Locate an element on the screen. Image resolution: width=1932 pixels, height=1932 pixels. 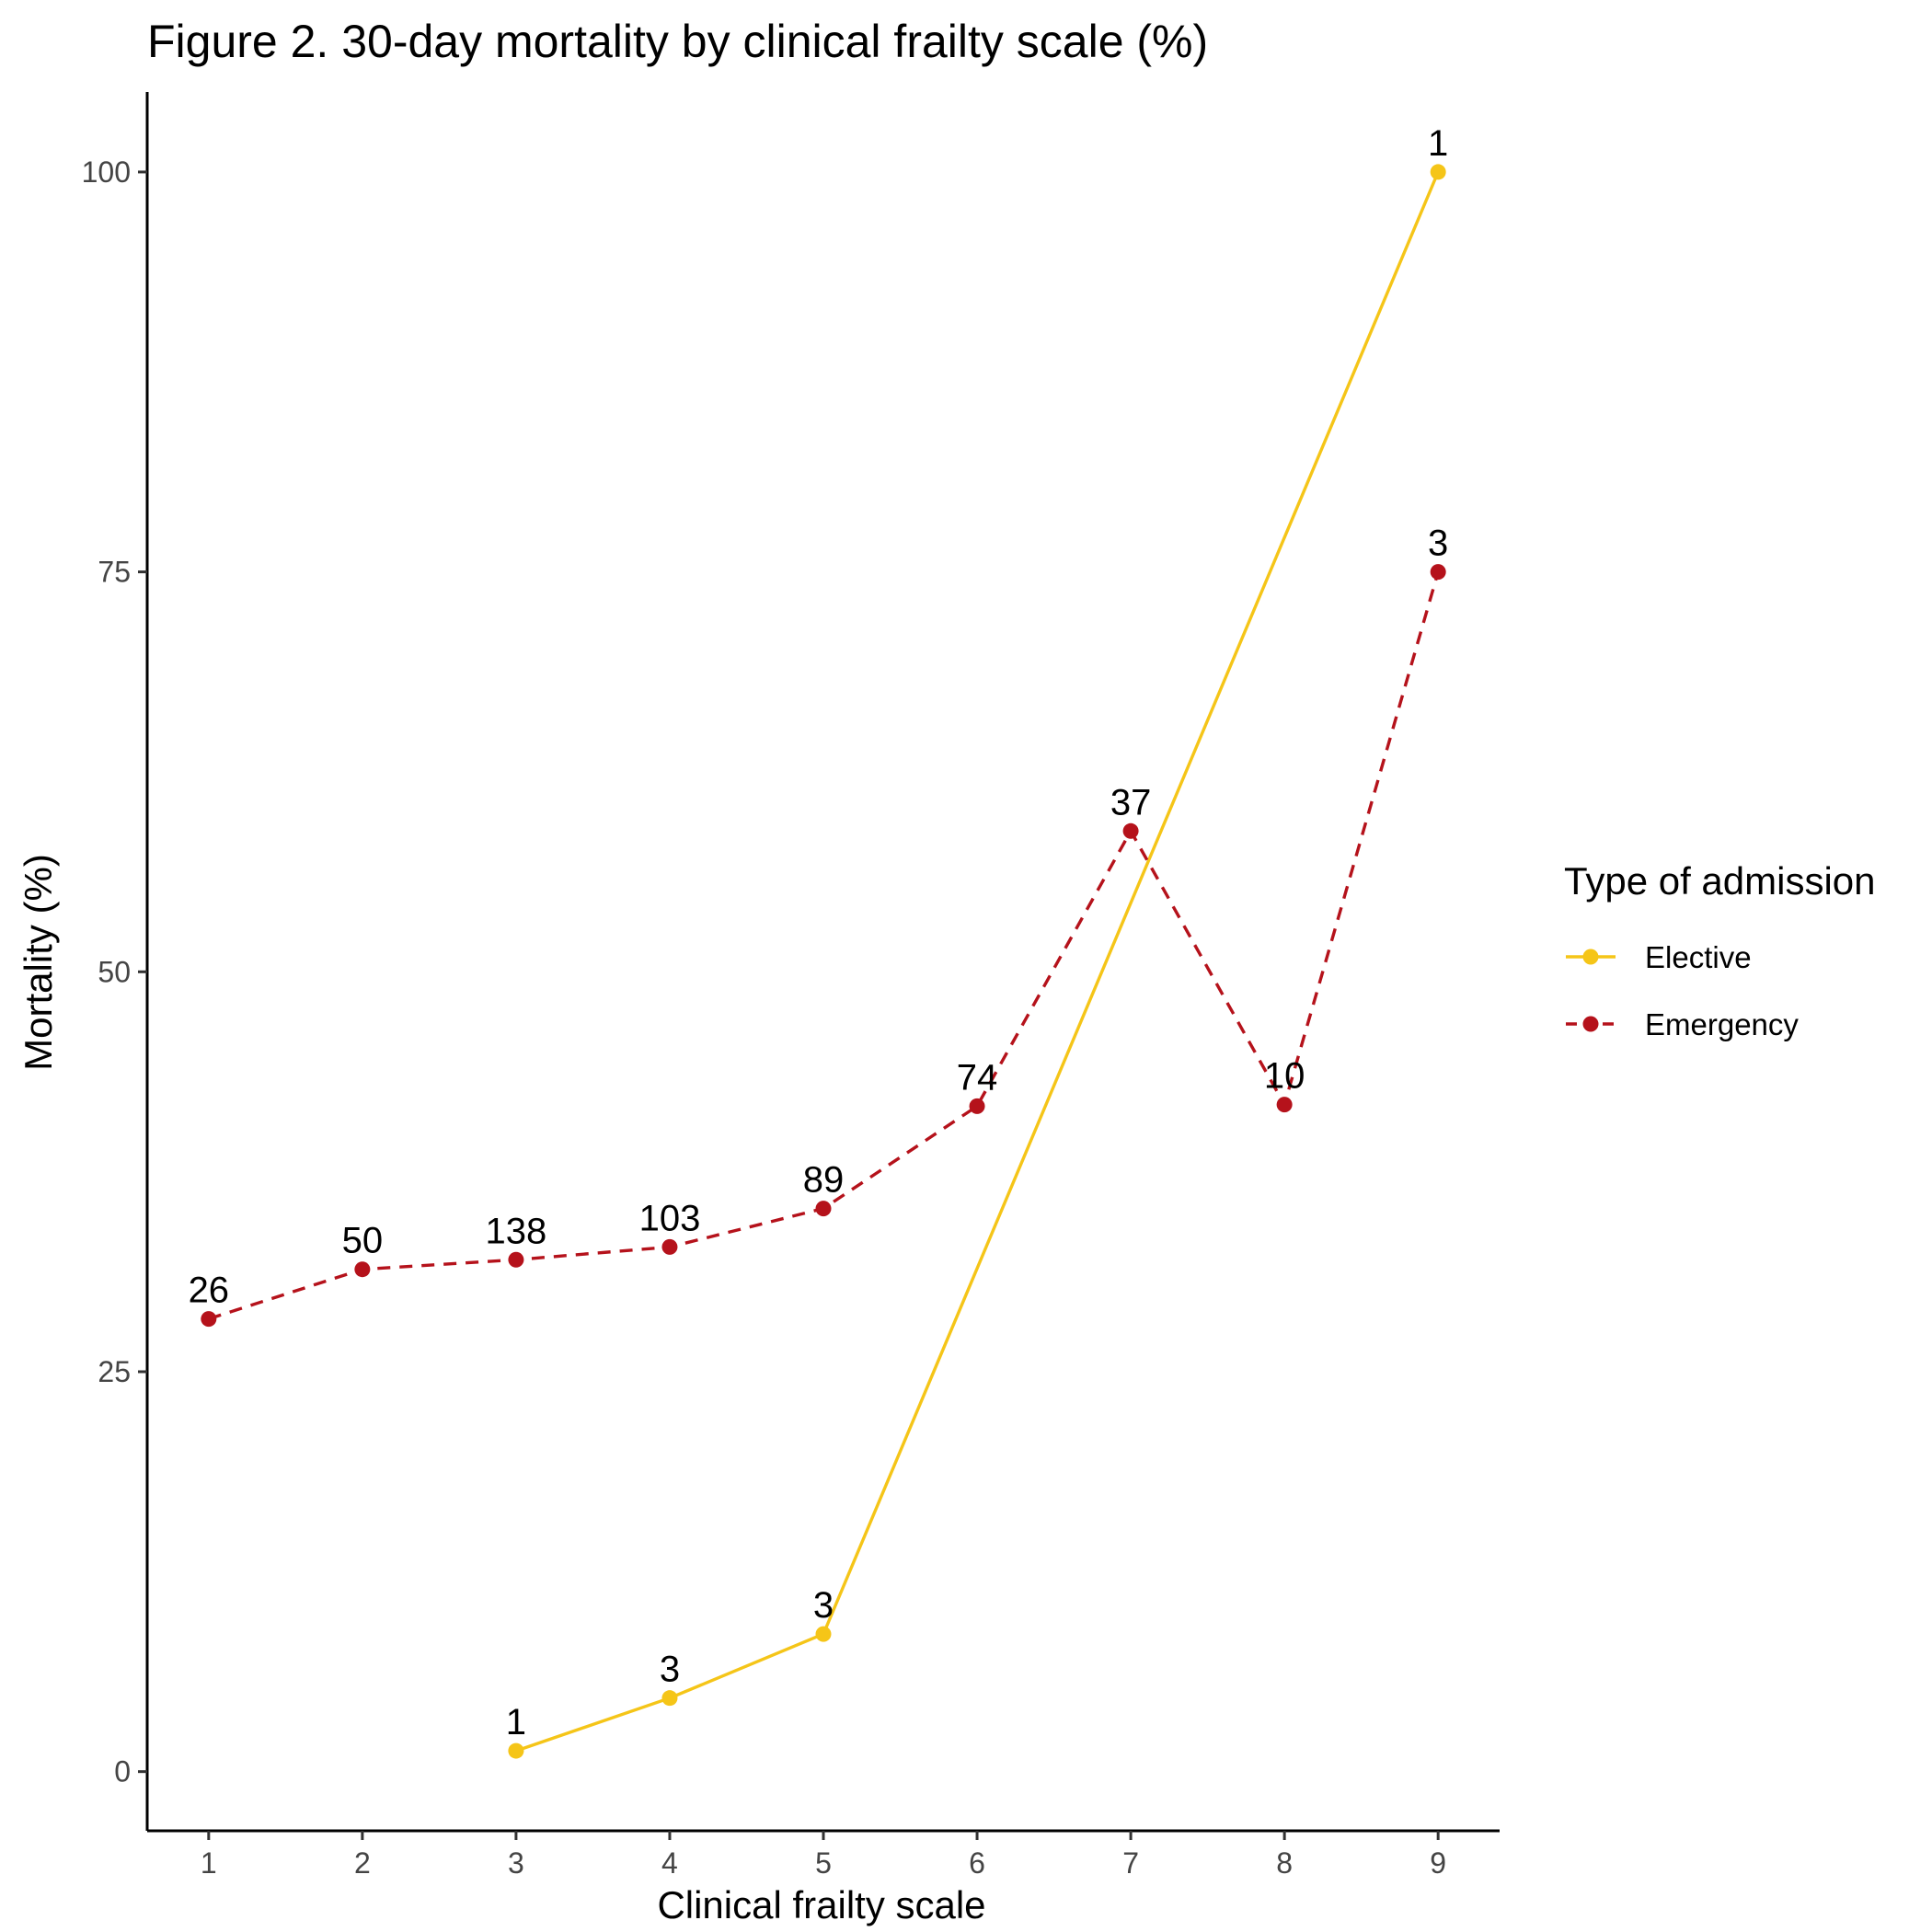
x-tick-label: 7 is located at coordinates (1130, 1863).